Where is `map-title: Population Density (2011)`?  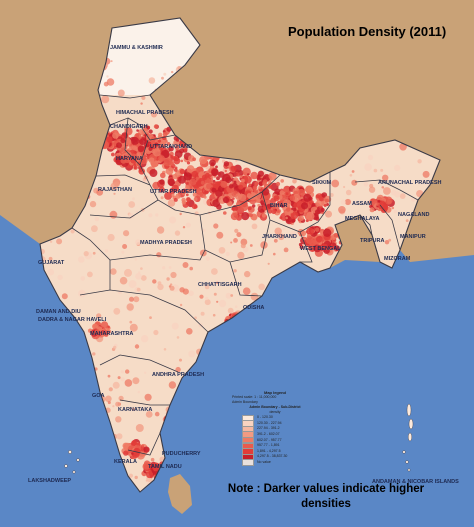 map-title: Population Density (2011) is located at coordinates (367, 31).